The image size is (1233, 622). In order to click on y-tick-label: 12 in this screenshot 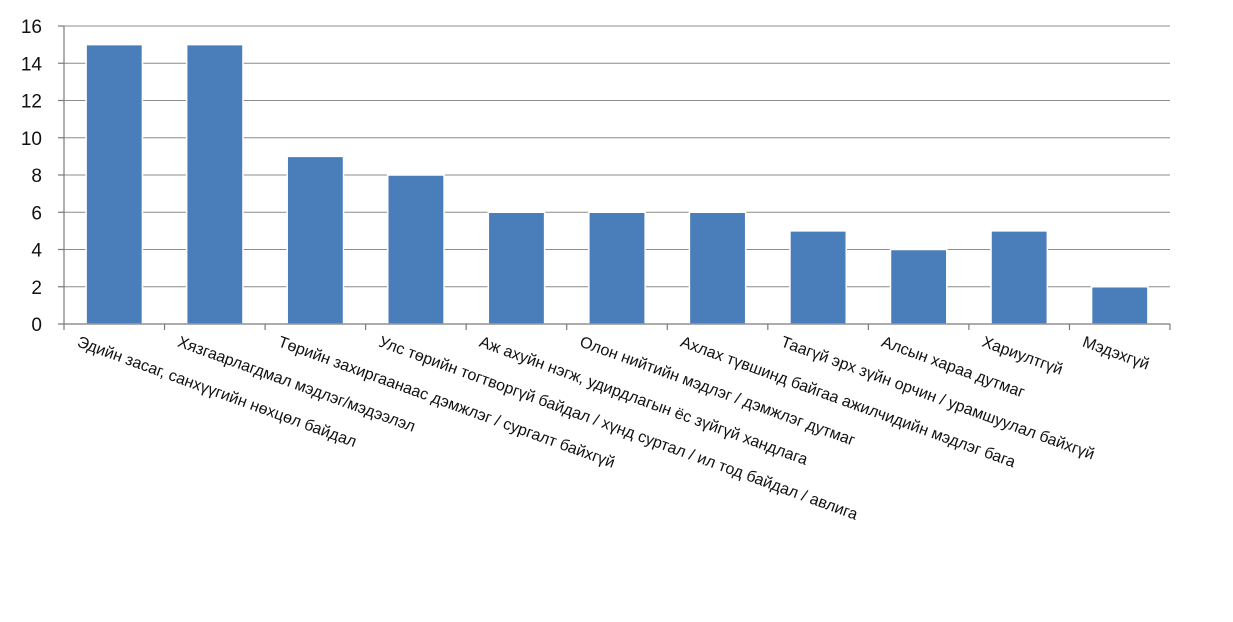, I will do `click(31, 102)`.